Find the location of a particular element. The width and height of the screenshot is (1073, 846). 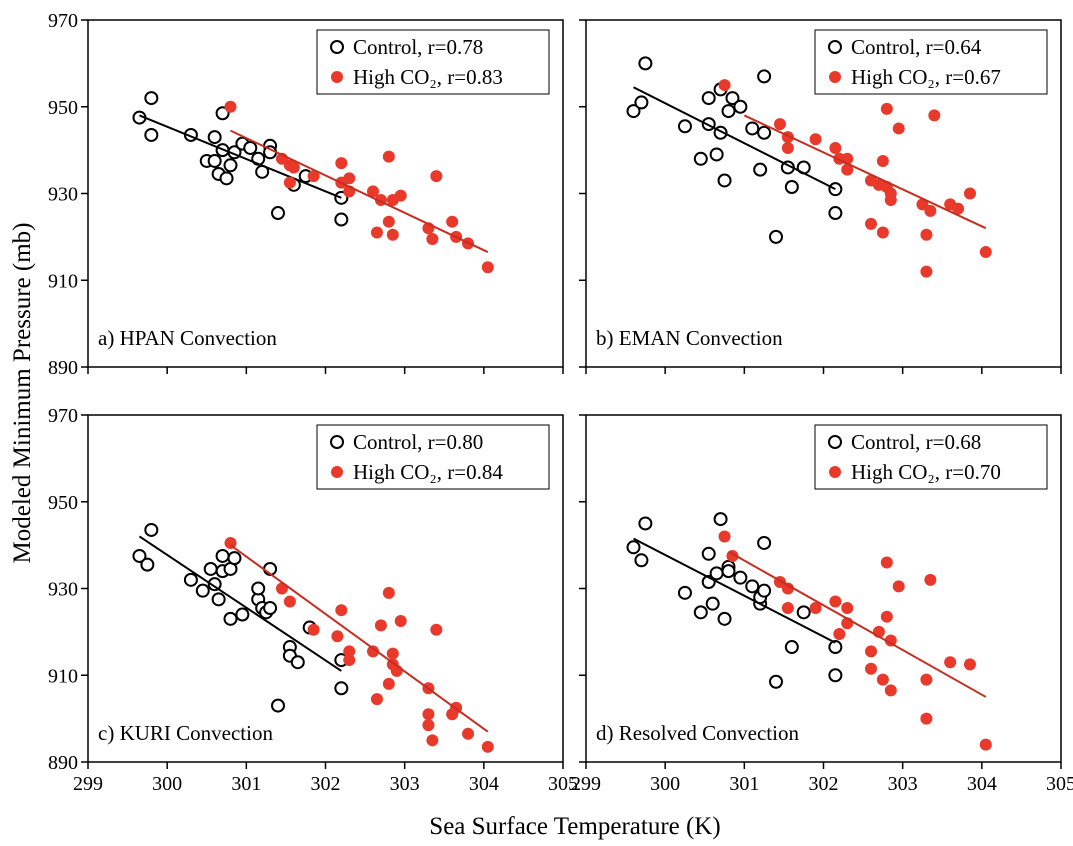

y-tick-label: 910 is located at coordinates (63, 281).